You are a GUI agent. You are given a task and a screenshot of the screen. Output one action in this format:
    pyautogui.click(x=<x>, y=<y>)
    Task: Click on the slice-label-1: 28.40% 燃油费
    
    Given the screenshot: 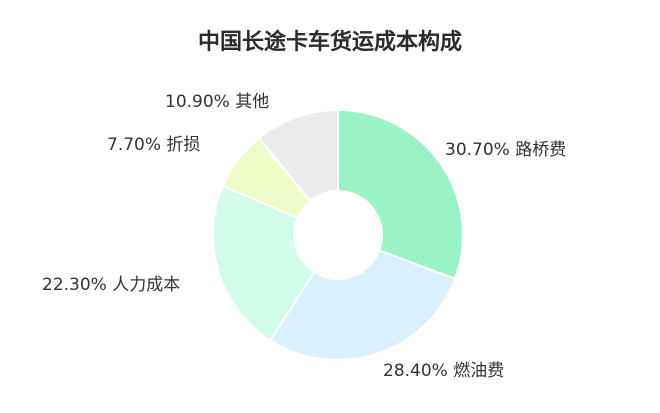 What is the action you would take?
    pyautogui.click(x=443, y=371)
    